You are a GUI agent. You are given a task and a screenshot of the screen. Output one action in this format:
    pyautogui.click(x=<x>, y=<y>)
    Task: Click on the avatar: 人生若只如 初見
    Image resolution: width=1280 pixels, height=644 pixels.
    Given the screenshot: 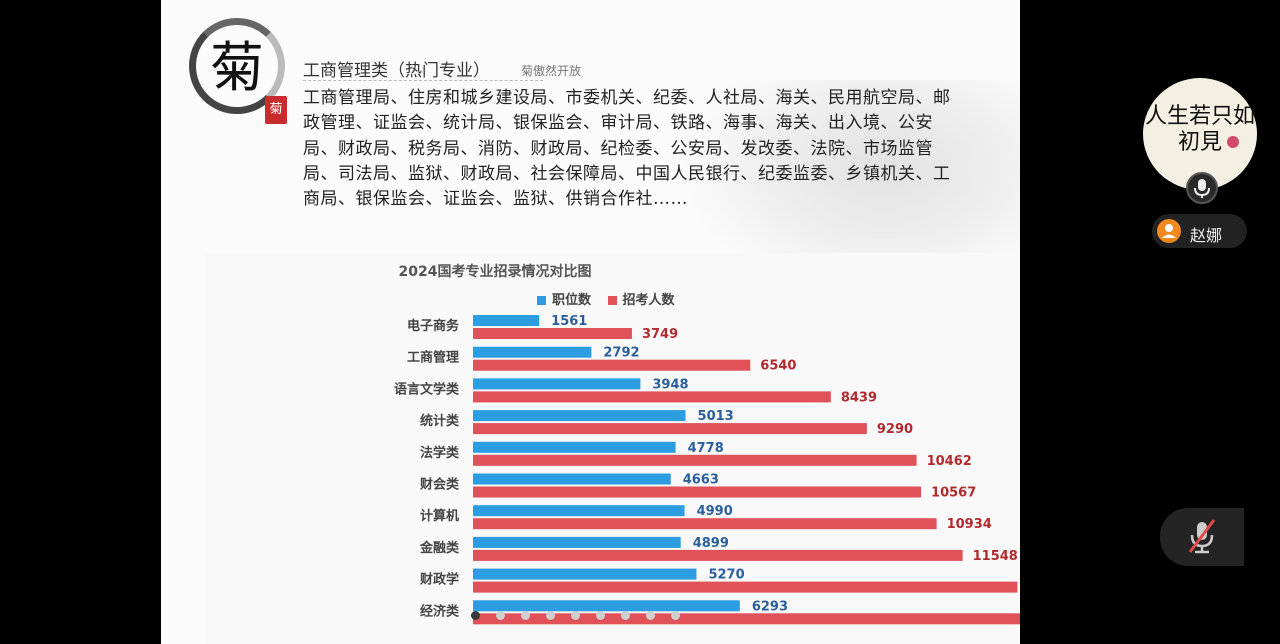 What is the action you would take?
    pyautogui.click(x=1200, y=134)
    